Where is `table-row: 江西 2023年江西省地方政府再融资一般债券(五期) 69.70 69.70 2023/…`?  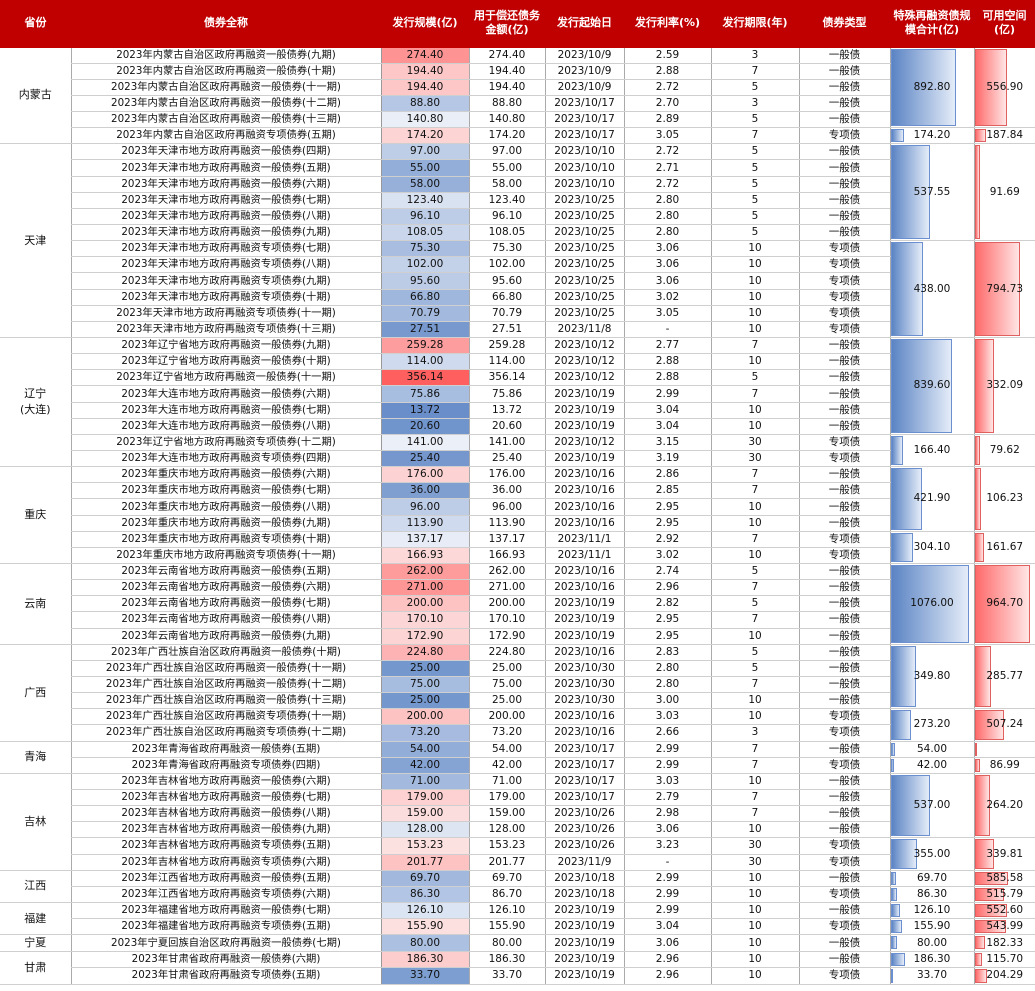
table-row: 江西 2023年江西省地方政府再融资一般债券(五期) 69.70 69.70 2023/… is located at coordinates (517, 886).